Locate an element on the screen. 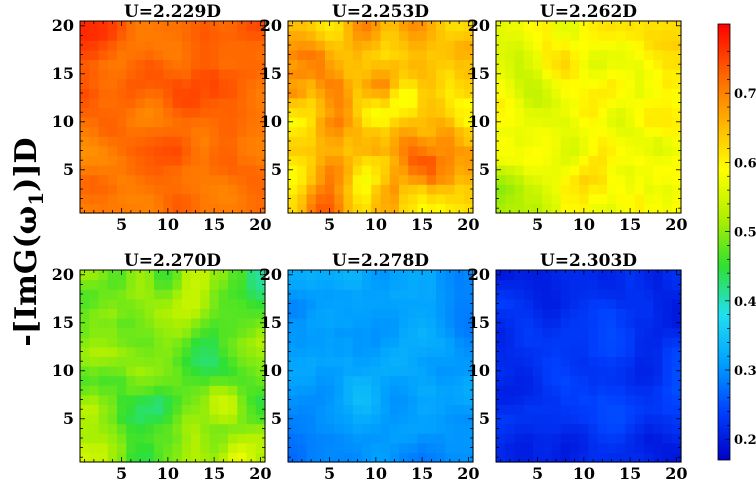 This screenshot has height=485, width=756. panel-title: U=2.253D is located at coordinates (380, 12).